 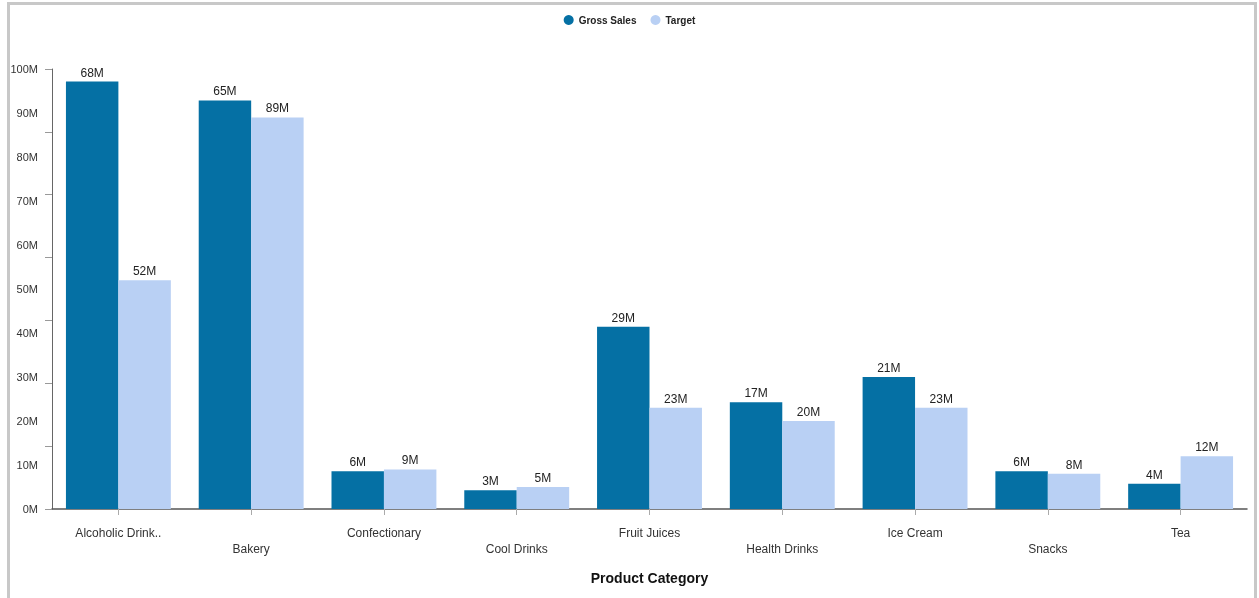 What do you see at coordinates (756, 393) in the screenshot?
I see `data-label: 17M` at bounding box center [756, 393].